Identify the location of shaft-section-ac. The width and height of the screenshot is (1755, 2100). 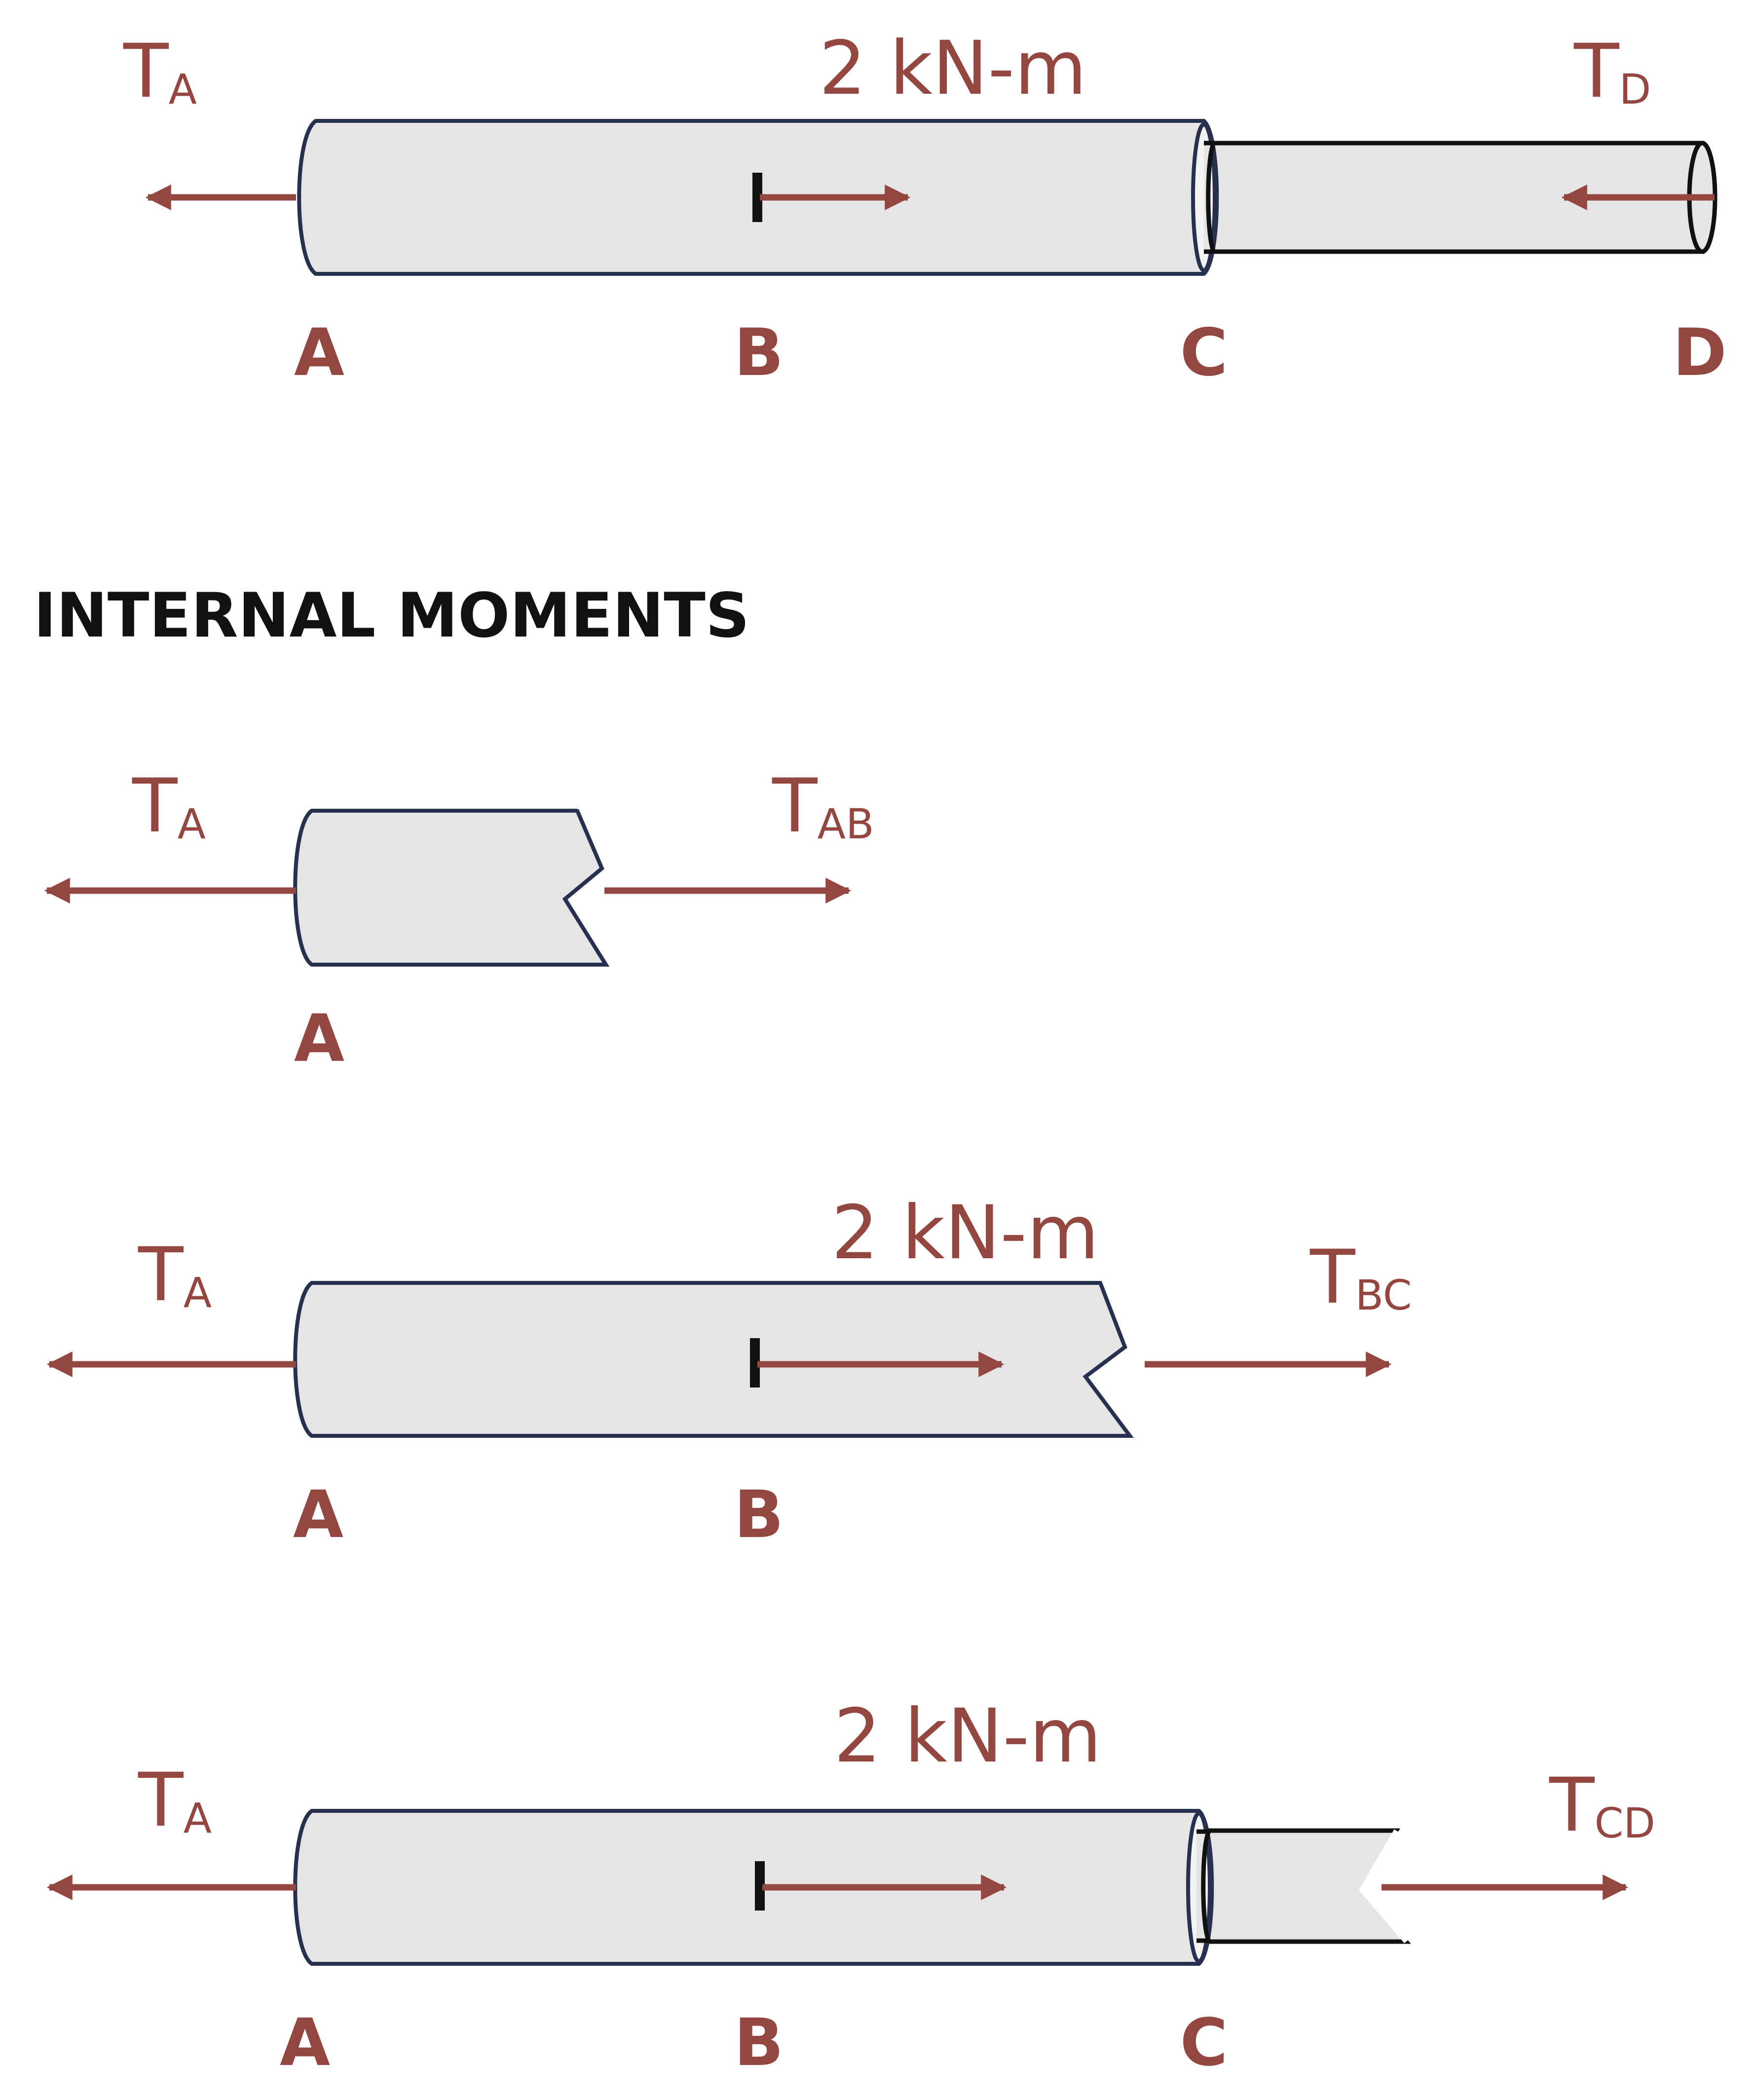
(753, 1887).